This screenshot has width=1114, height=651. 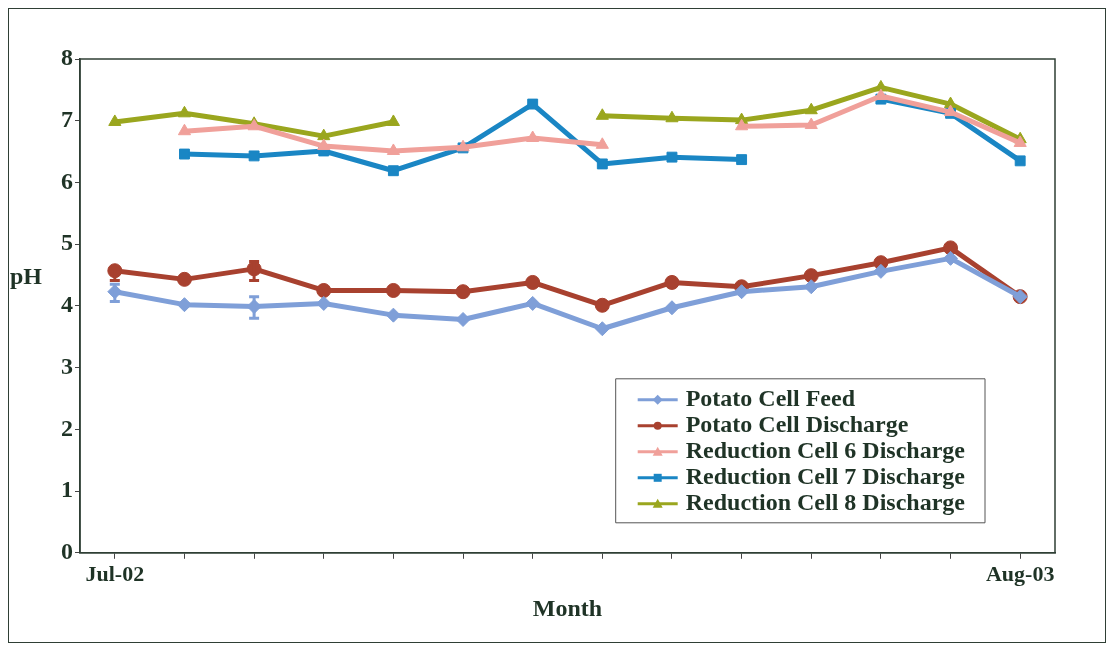 What do you see at coordinates (67, 242) in the screenshot?
I see `y-tick-label: 5` at bounding box center [67, 242].